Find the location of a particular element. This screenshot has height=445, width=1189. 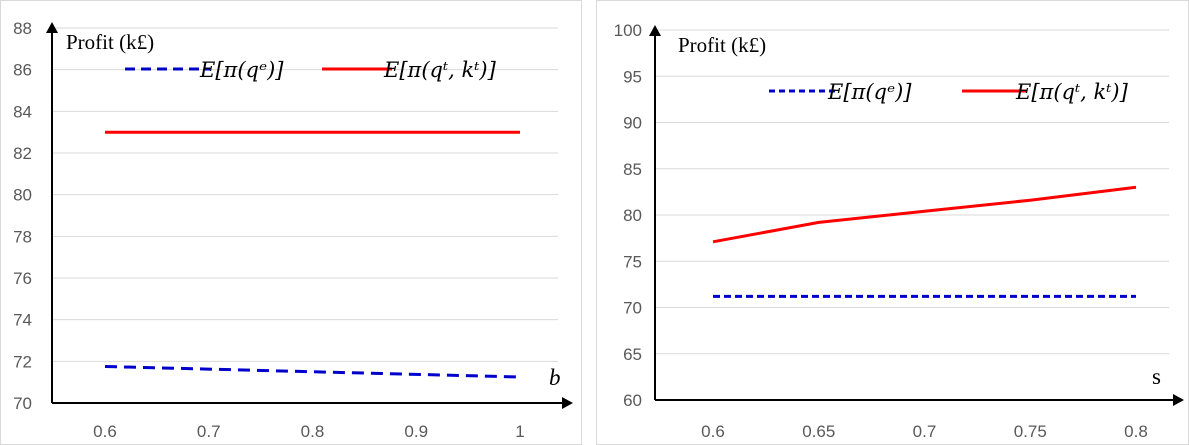

x-axis-label: b is located at coordinates (555, 377).